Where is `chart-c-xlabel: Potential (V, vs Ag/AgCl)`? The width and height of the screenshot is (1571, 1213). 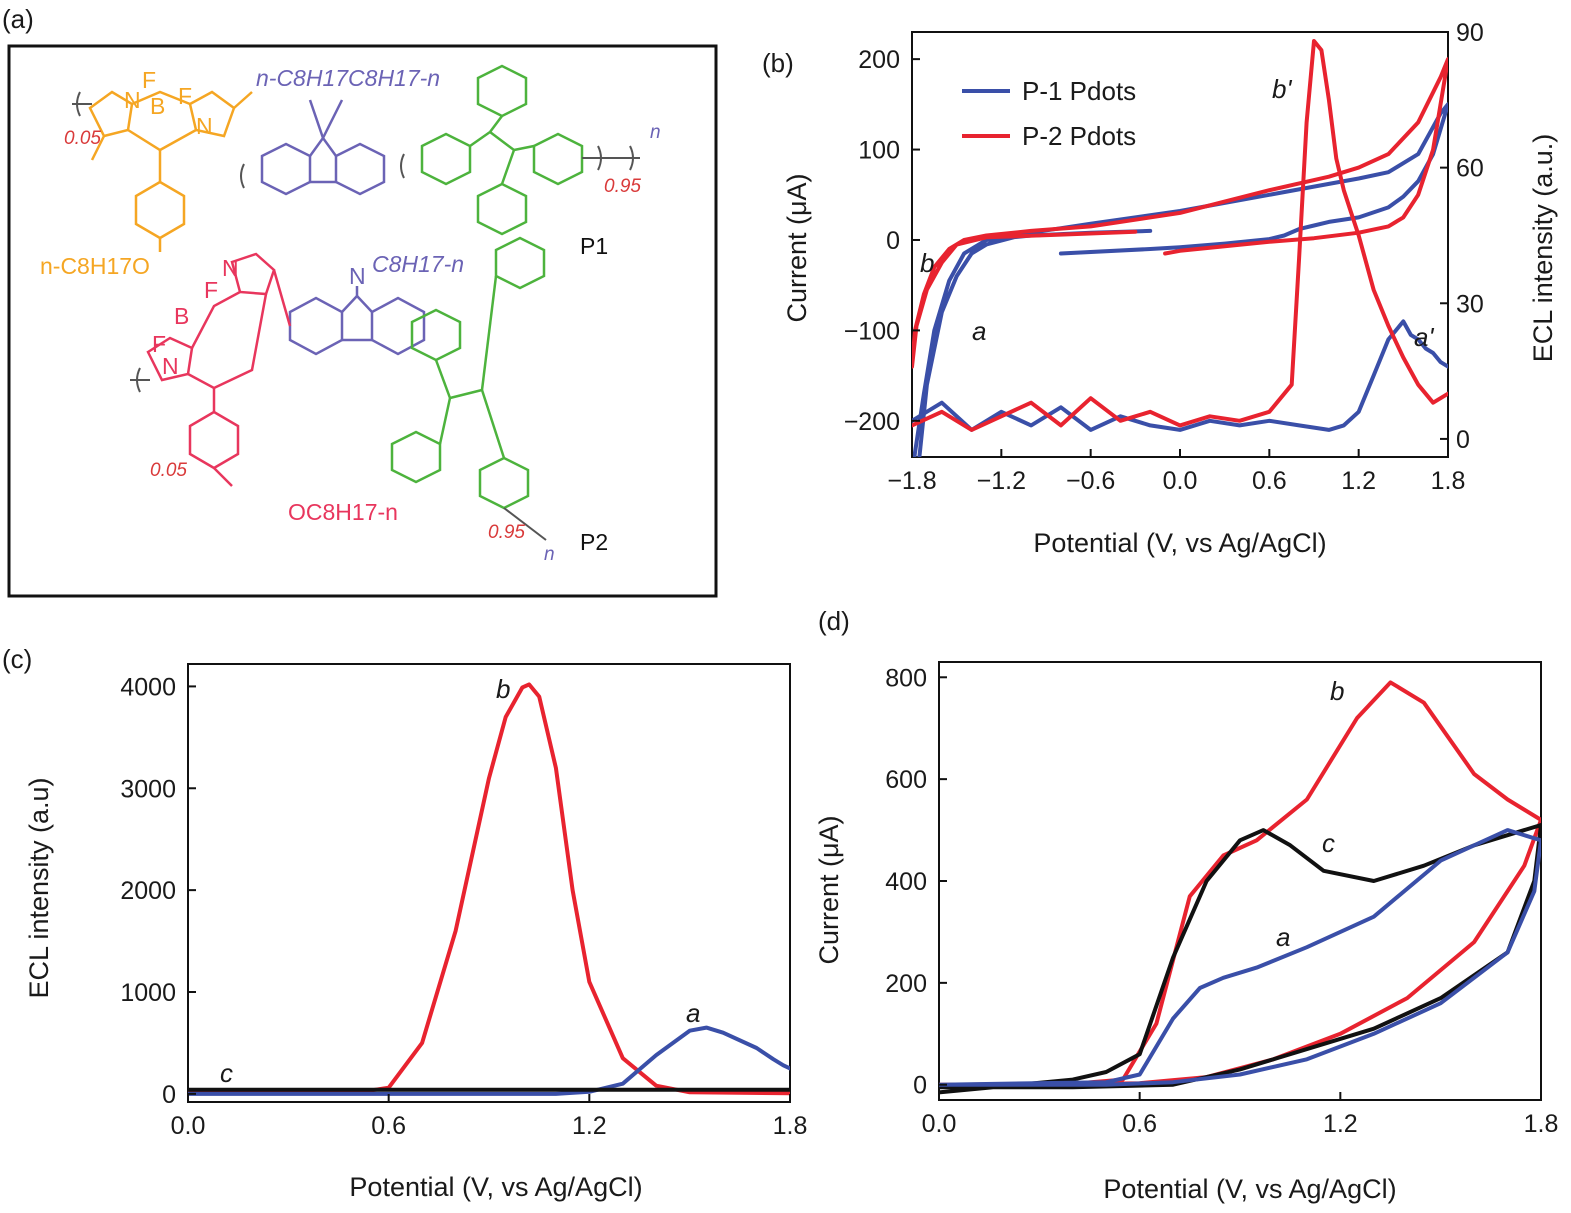 chart-c-xlabel: Potential (V, vs Ag/AgCl) is located at coordinates (495, 1187).